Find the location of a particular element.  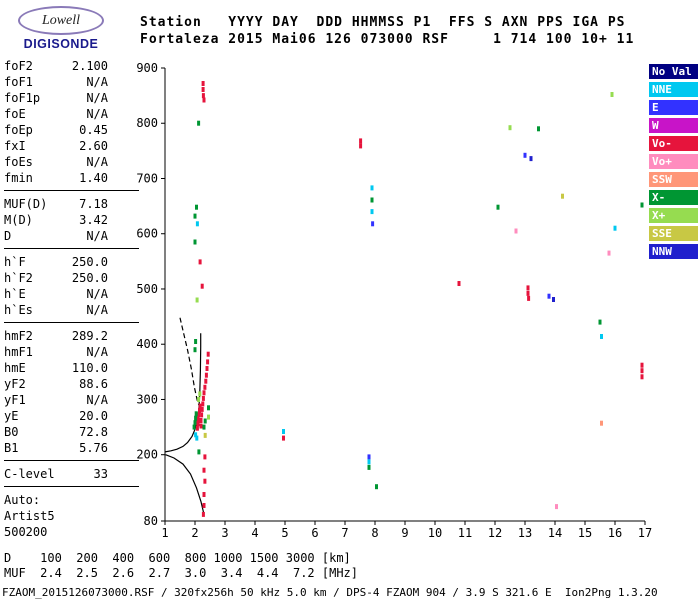

y-axis-tick-label: 800 is located at coordinates (147, 123).